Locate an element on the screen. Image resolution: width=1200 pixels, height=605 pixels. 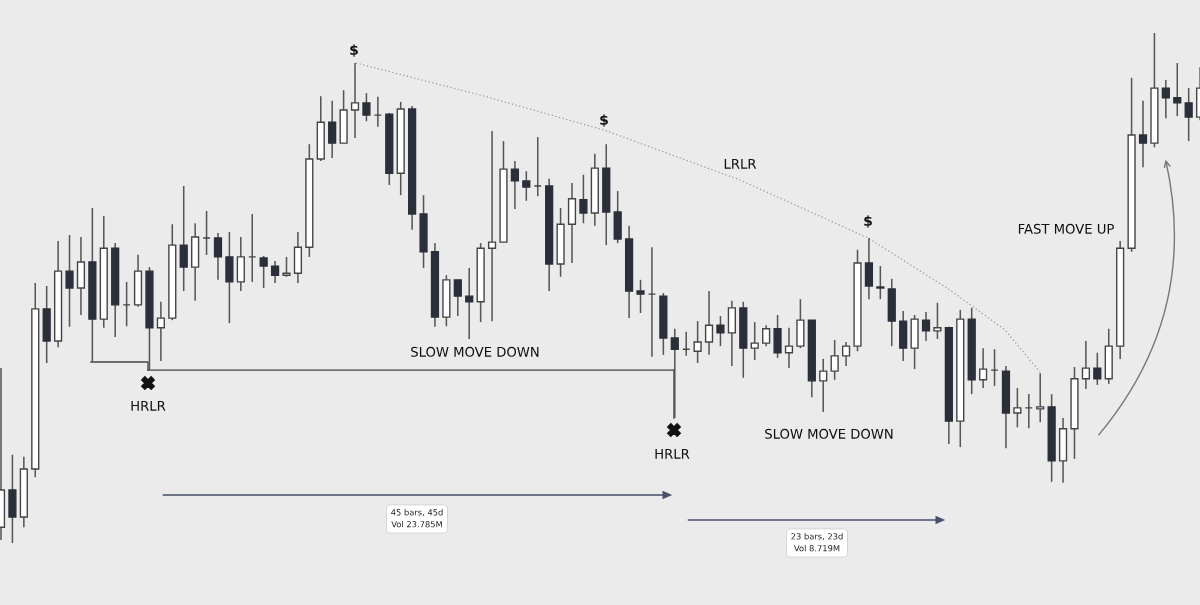
annotation: 23 bars, 23d Vol 8.719M is located at coordinates (817, 542).